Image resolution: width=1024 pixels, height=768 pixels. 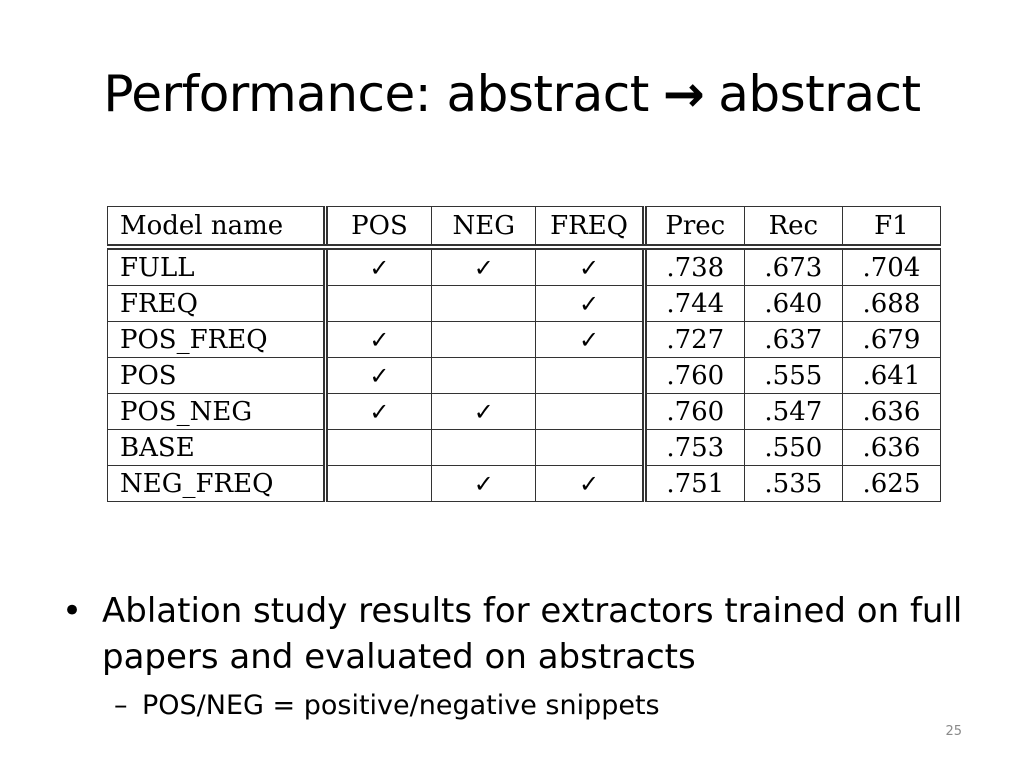 I want to click on table-row: NEG_FREQ ✓ ✓ .751.535.625, so click(x=524, y=483).